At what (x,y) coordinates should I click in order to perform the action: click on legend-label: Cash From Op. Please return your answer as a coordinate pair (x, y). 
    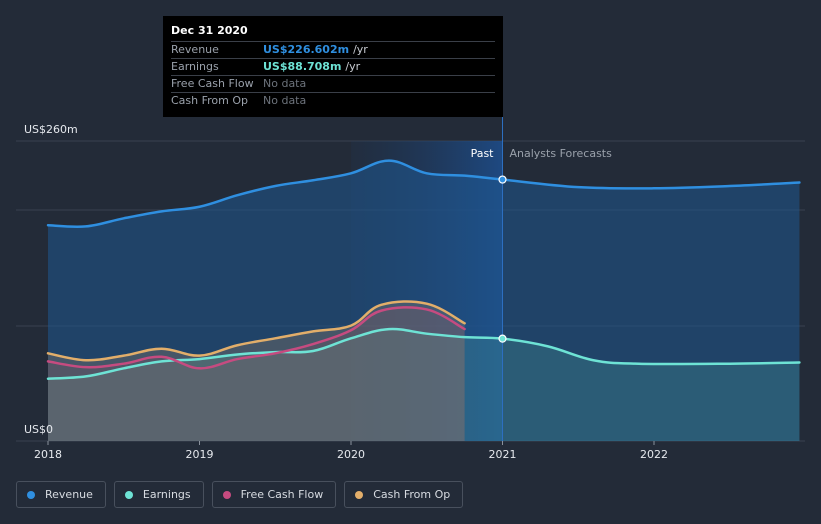
    Looking at the image, I should click on (412, 494).